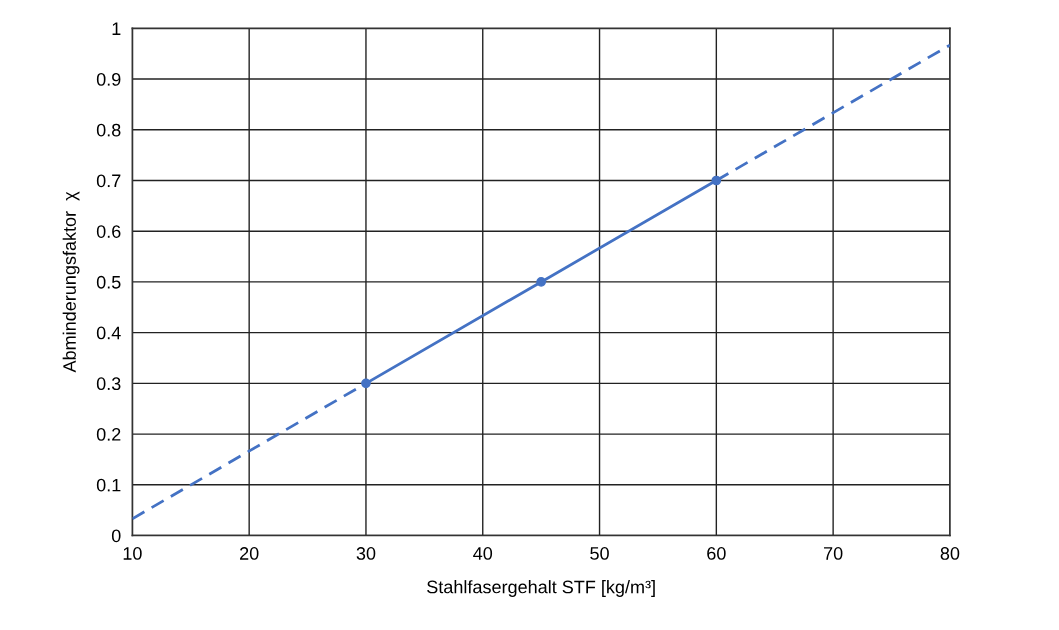 The height and width of the screenshot is (630, 1059). What do you see at coordinates (108, 282) in the screenshot?
I see `y-tick-label: 0.5` at bounding box center [108, 282].